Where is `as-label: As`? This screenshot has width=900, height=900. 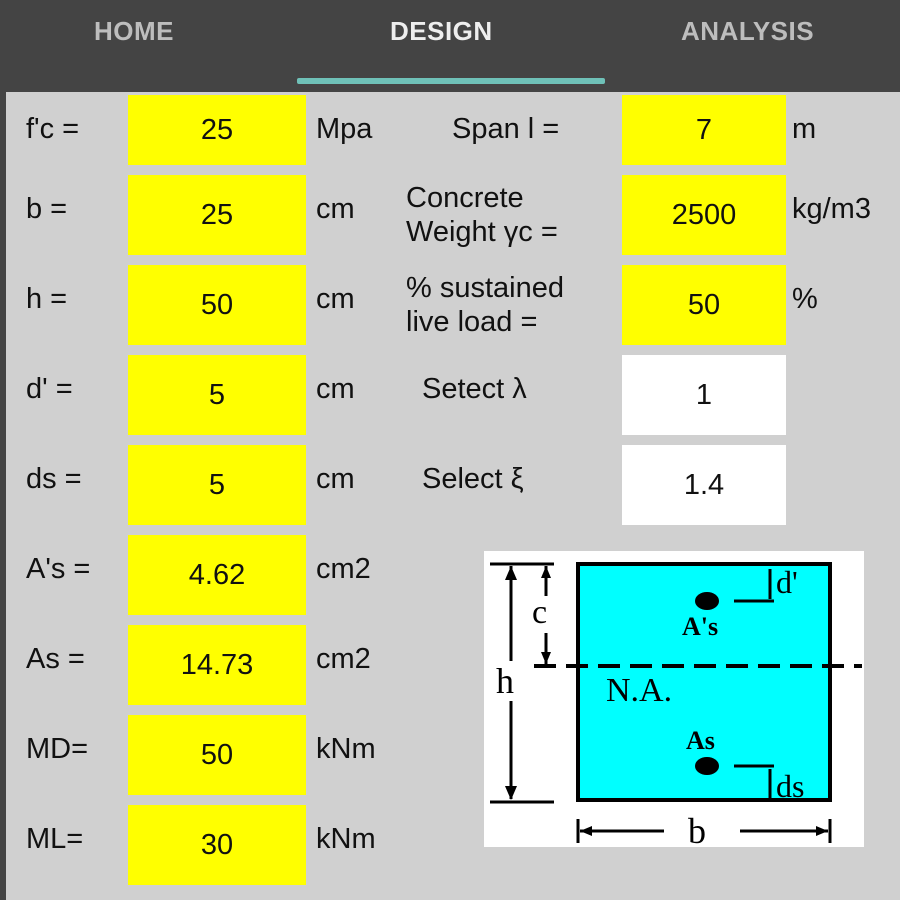
as-label: As is located at coordinates (700, 740).